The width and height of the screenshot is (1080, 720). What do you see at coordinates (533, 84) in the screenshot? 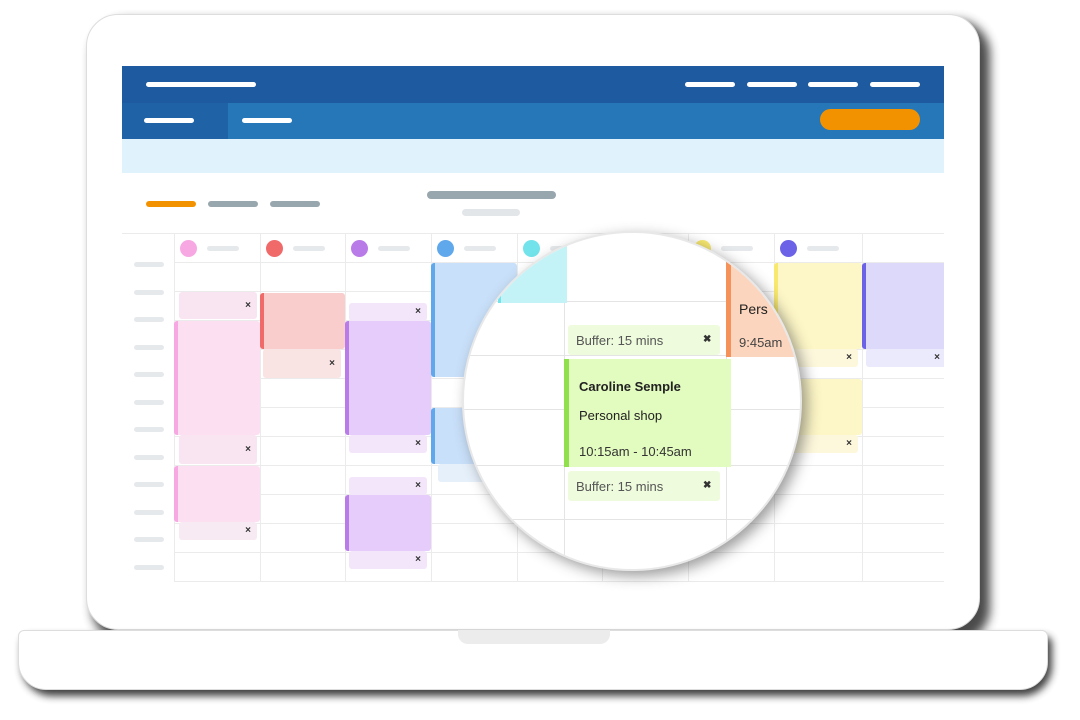
I see `top-navbar` at bounding box center [533, 84].